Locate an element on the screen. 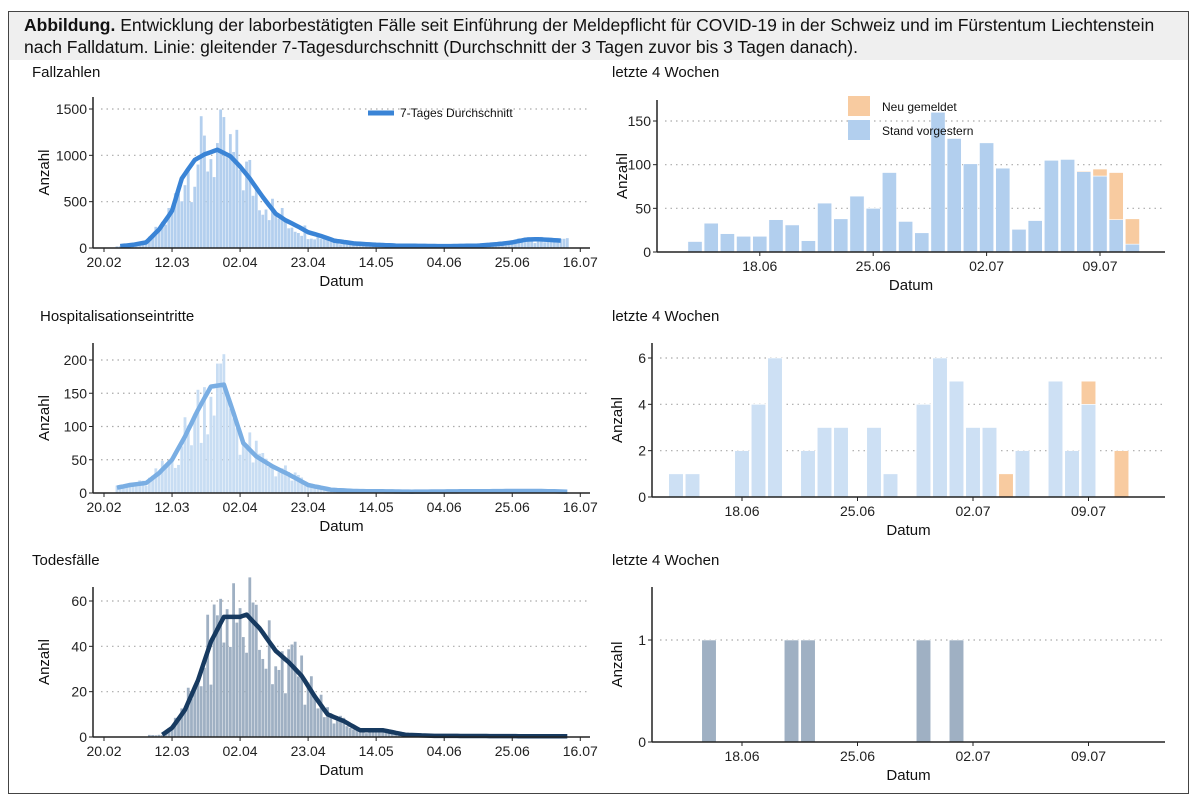 This screenshot has height=806, width=1200. y-tick-label: 100 is located at coordinates (76, 427).